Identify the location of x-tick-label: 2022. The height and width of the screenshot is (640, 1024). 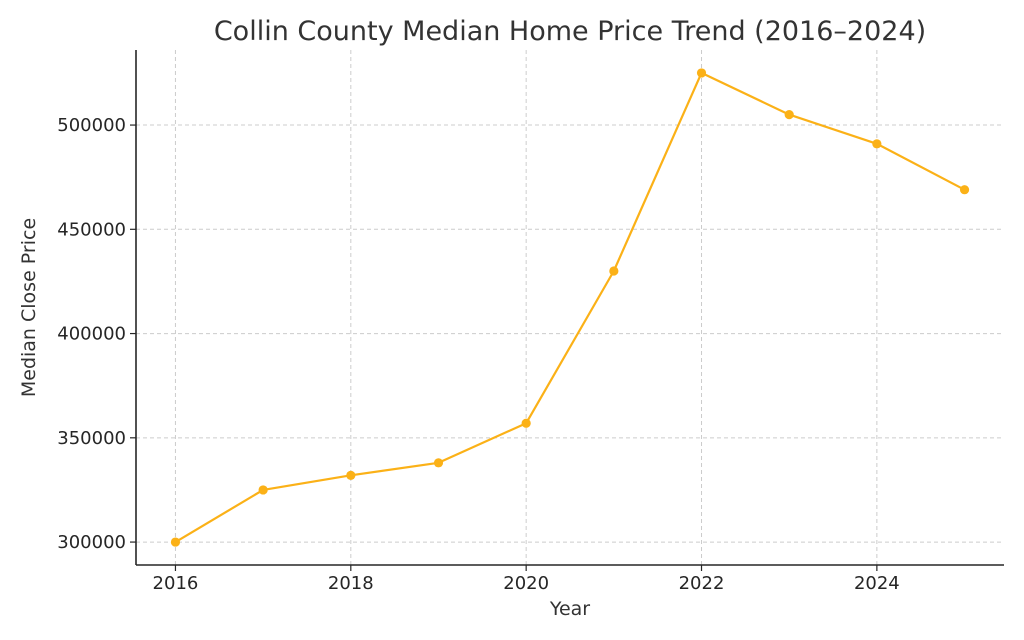
(702, 583).